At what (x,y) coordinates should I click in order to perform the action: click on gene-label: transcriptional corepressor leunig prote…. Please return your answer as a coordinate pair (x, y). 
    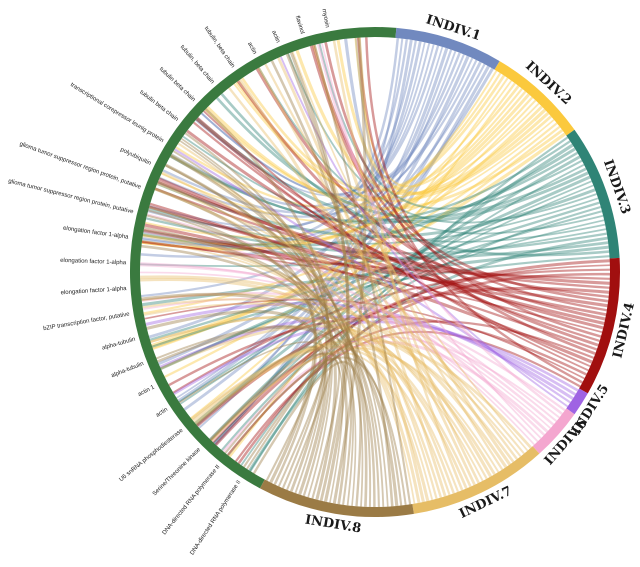
    Looking at the image, I should click on (116, 113).